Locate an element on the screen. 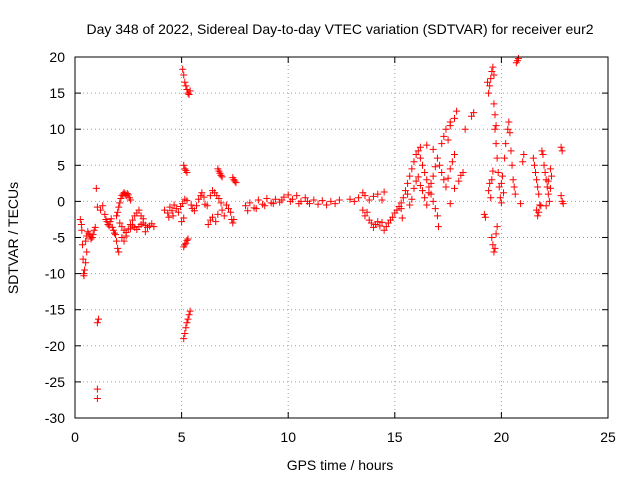  y-tick-label: 20 is located at coordinates (57, 57).